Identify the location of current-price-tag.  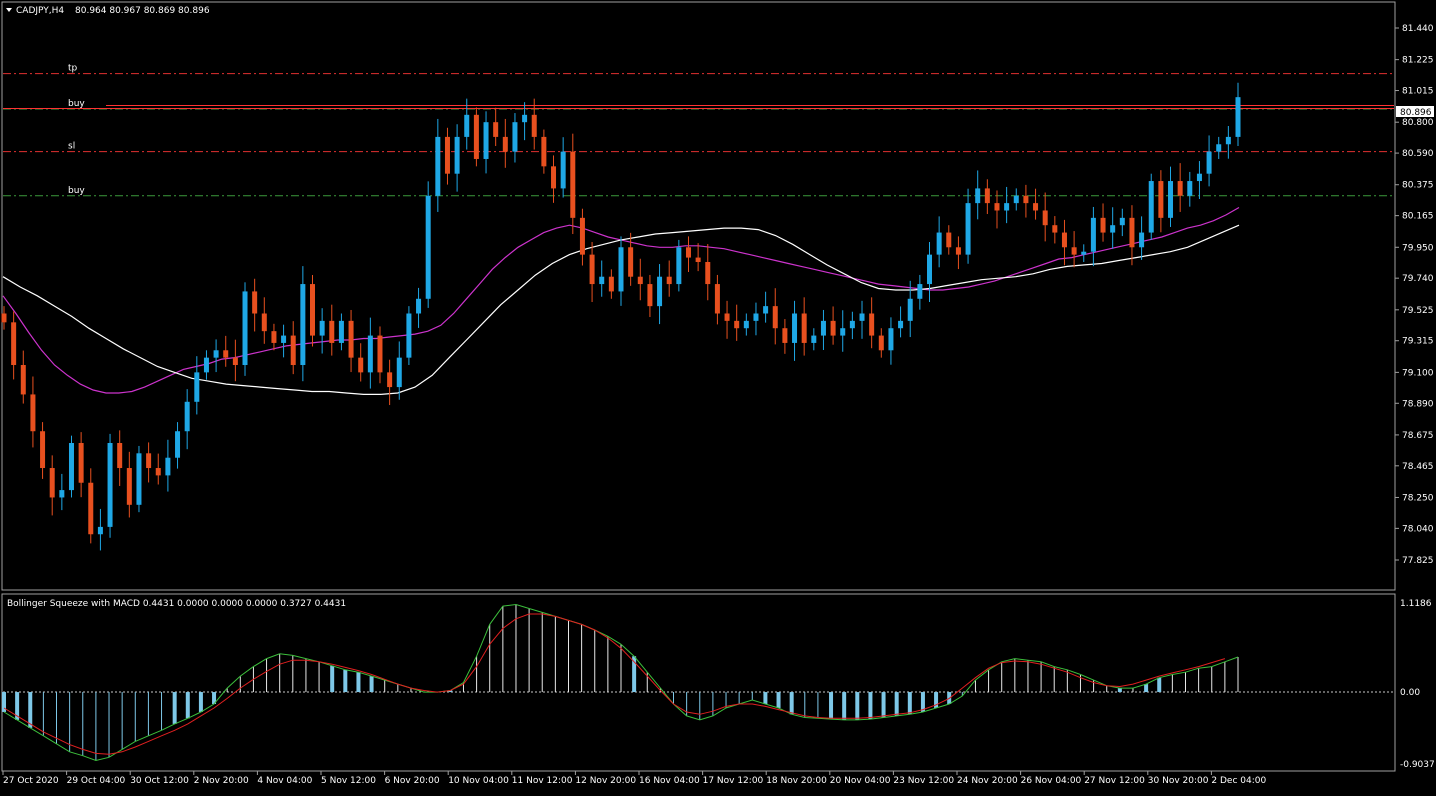
(1415, 111).